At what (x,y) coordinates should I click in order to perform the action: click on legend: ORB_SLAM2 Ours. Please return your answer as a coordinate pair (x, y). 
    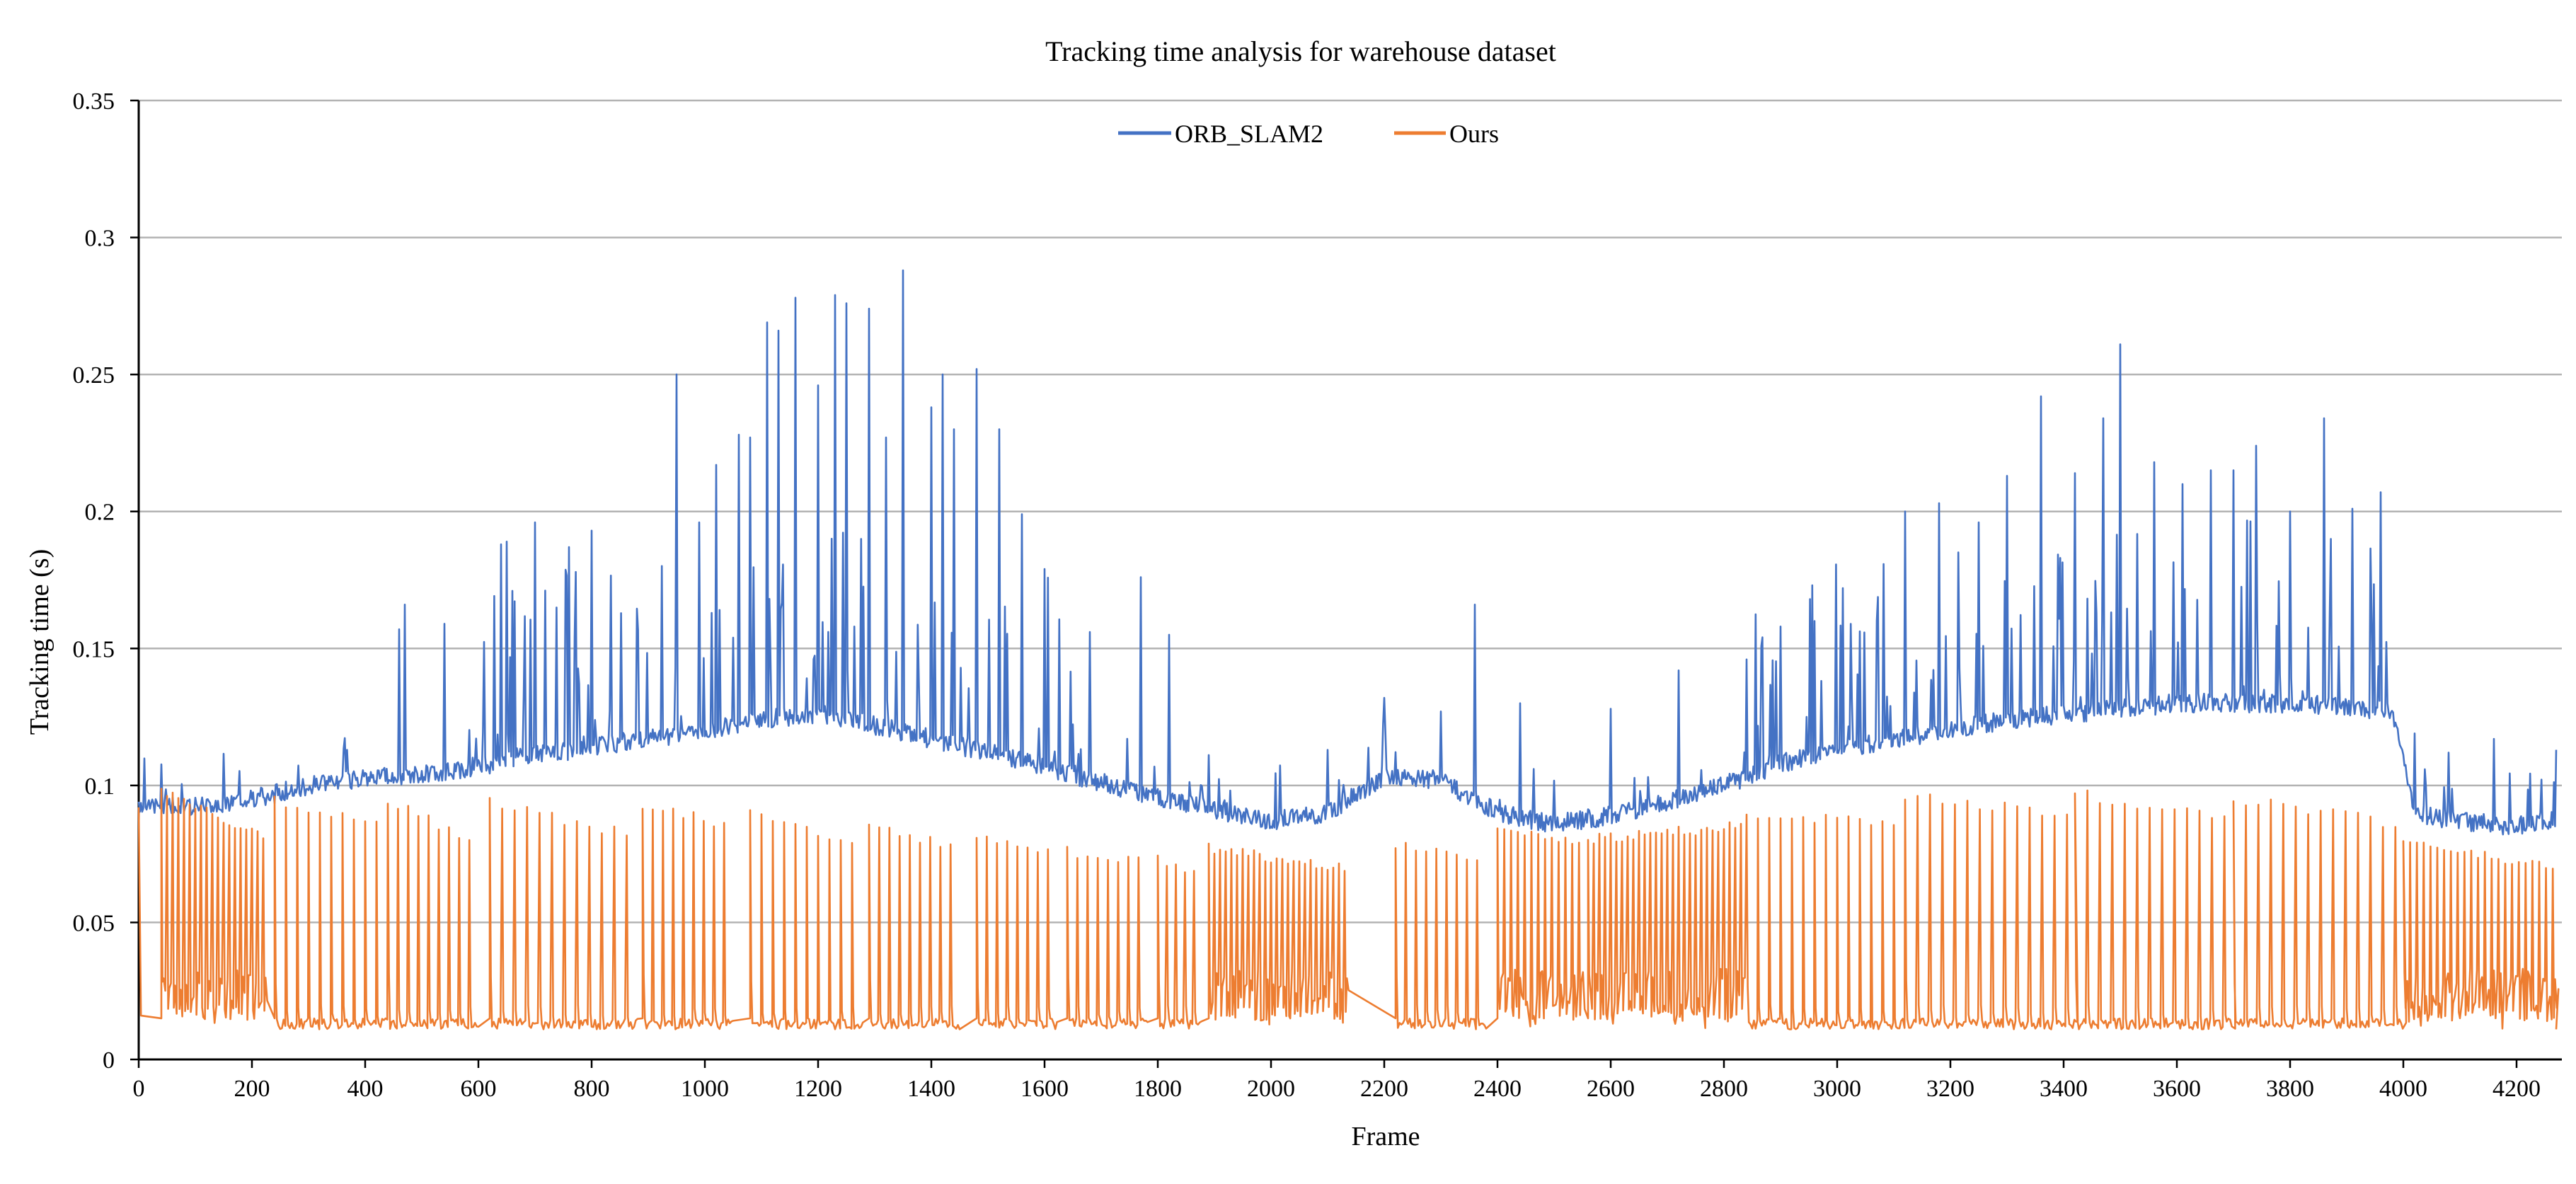
    Looking at the image, I should click on (1309, 134).